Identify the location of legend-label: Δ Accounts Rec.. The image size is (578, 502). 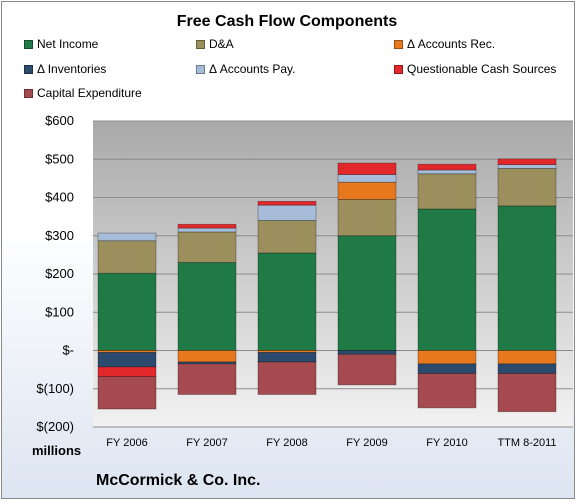
(451, 44).